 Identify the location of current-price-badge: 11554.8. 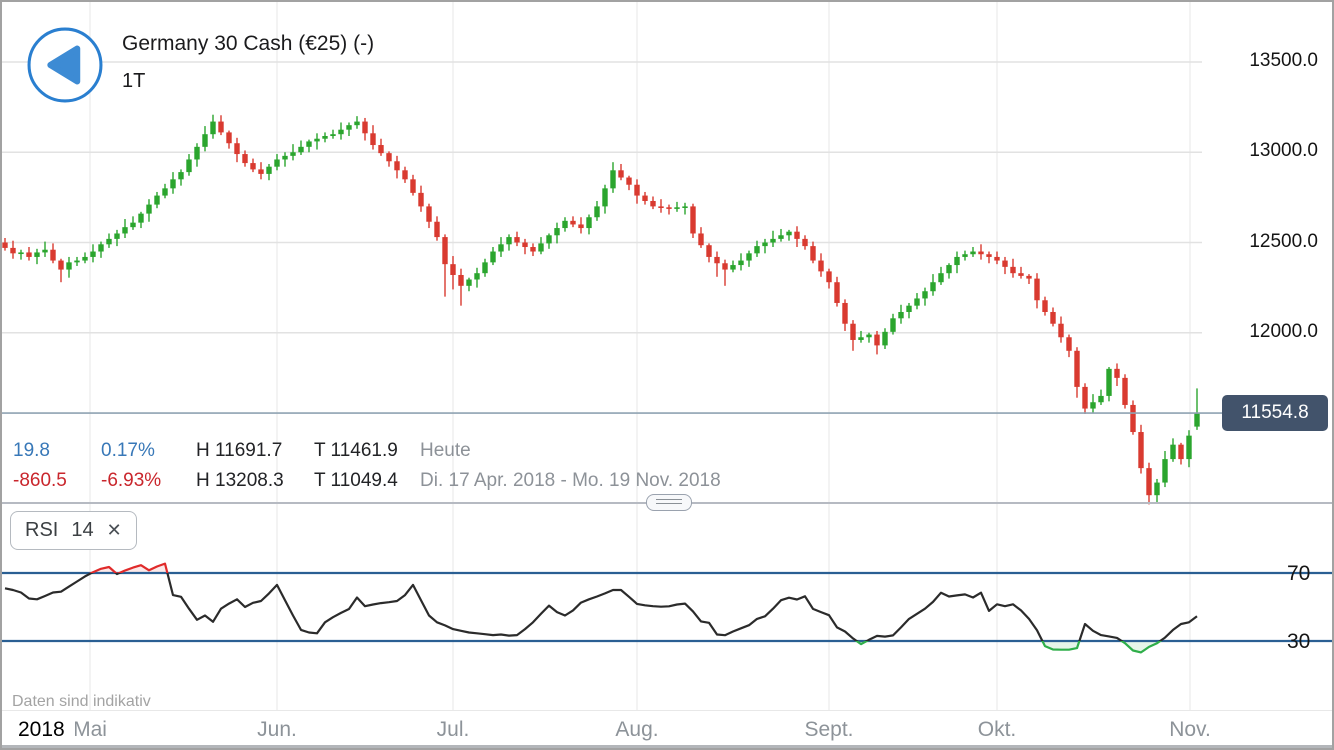
(1275, 413).